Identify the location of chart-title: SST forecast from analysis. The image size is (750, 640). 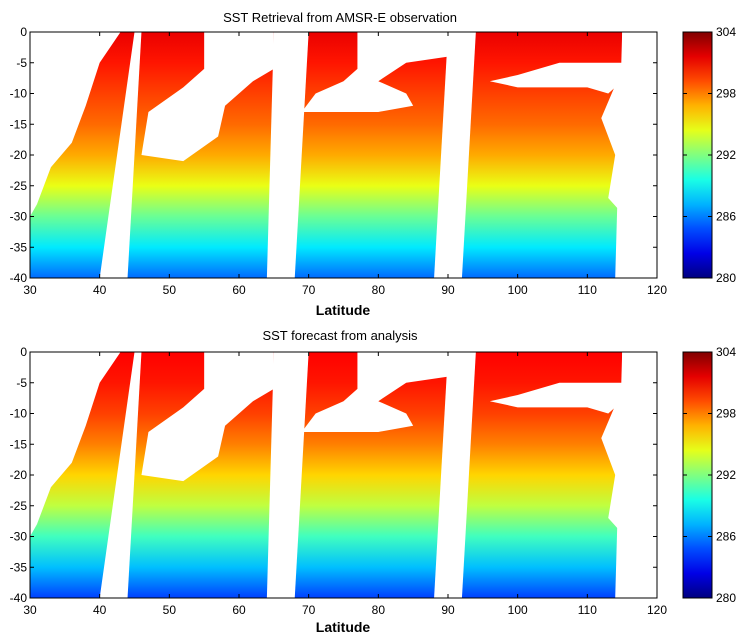
(340, 335).